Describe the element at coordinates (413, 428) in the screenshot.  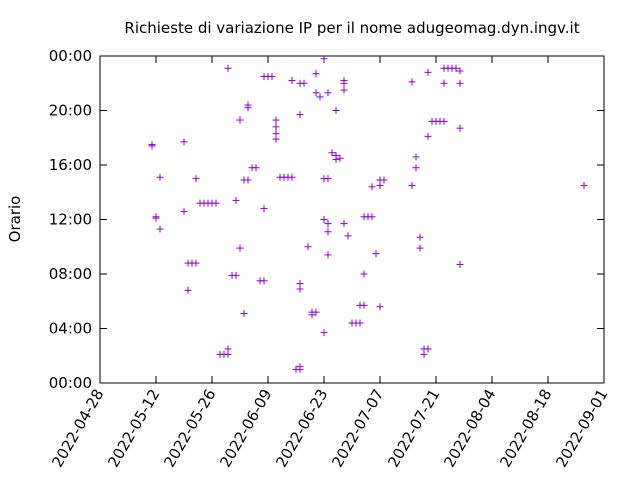
I see `x-tick-label: 2022-07-21` at that location.